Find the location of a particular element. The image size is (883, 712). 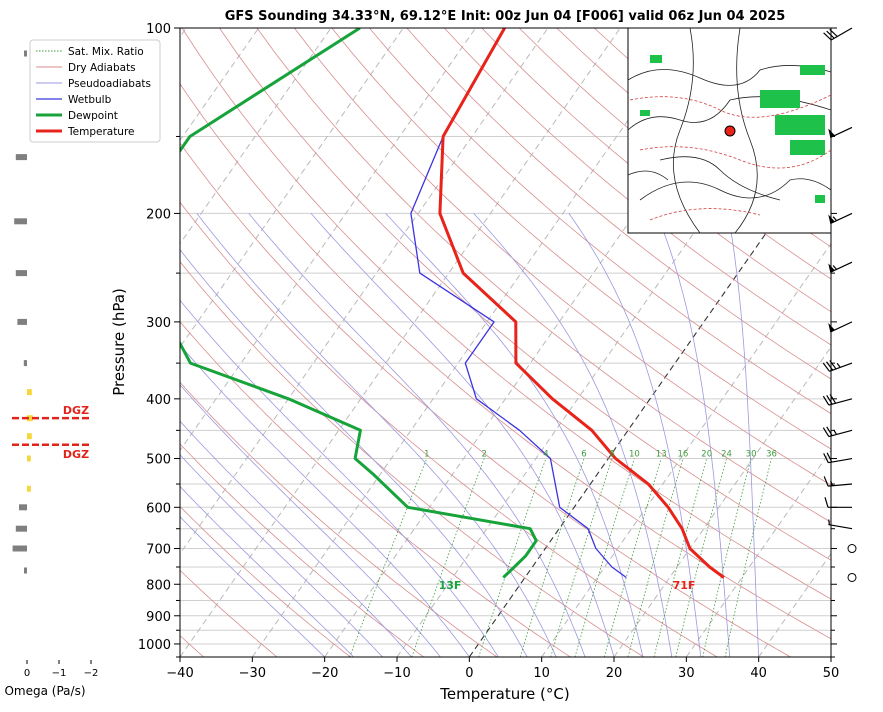

mixing-ratio-label: 16 is located at coordinates (682, 455).